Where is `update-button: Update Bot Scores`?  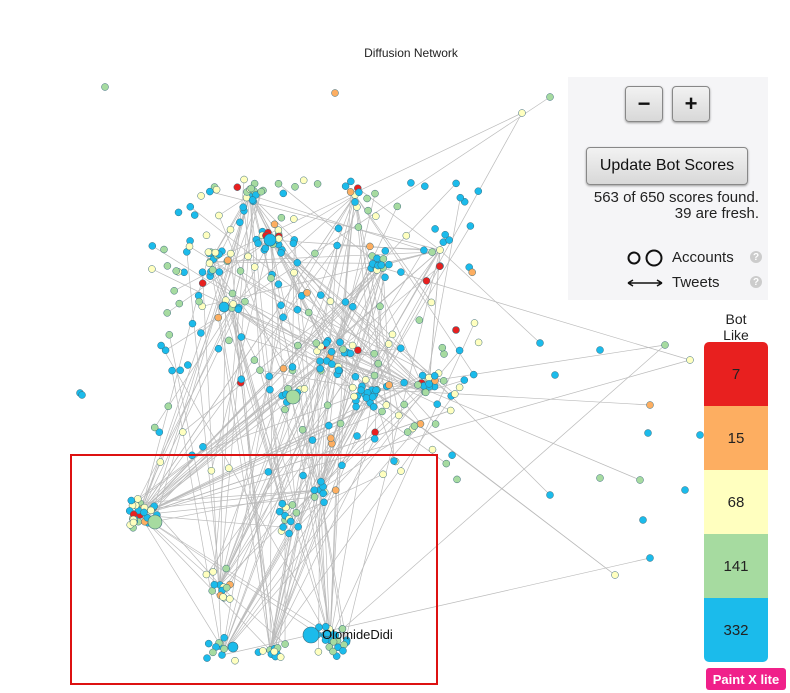 update-button: Update Bot Scores is located at coordinates (667, 166).